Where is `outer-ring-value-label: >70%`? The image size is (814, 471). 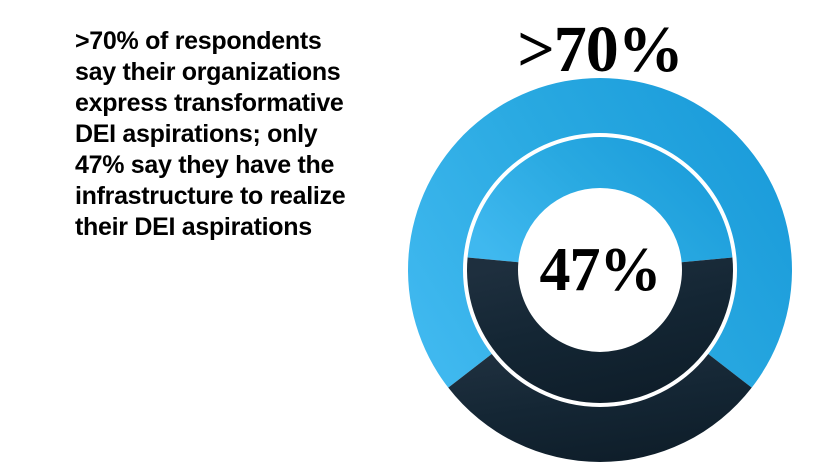 outer-ring-value-label: >70% is located at coordinates (600, 49).